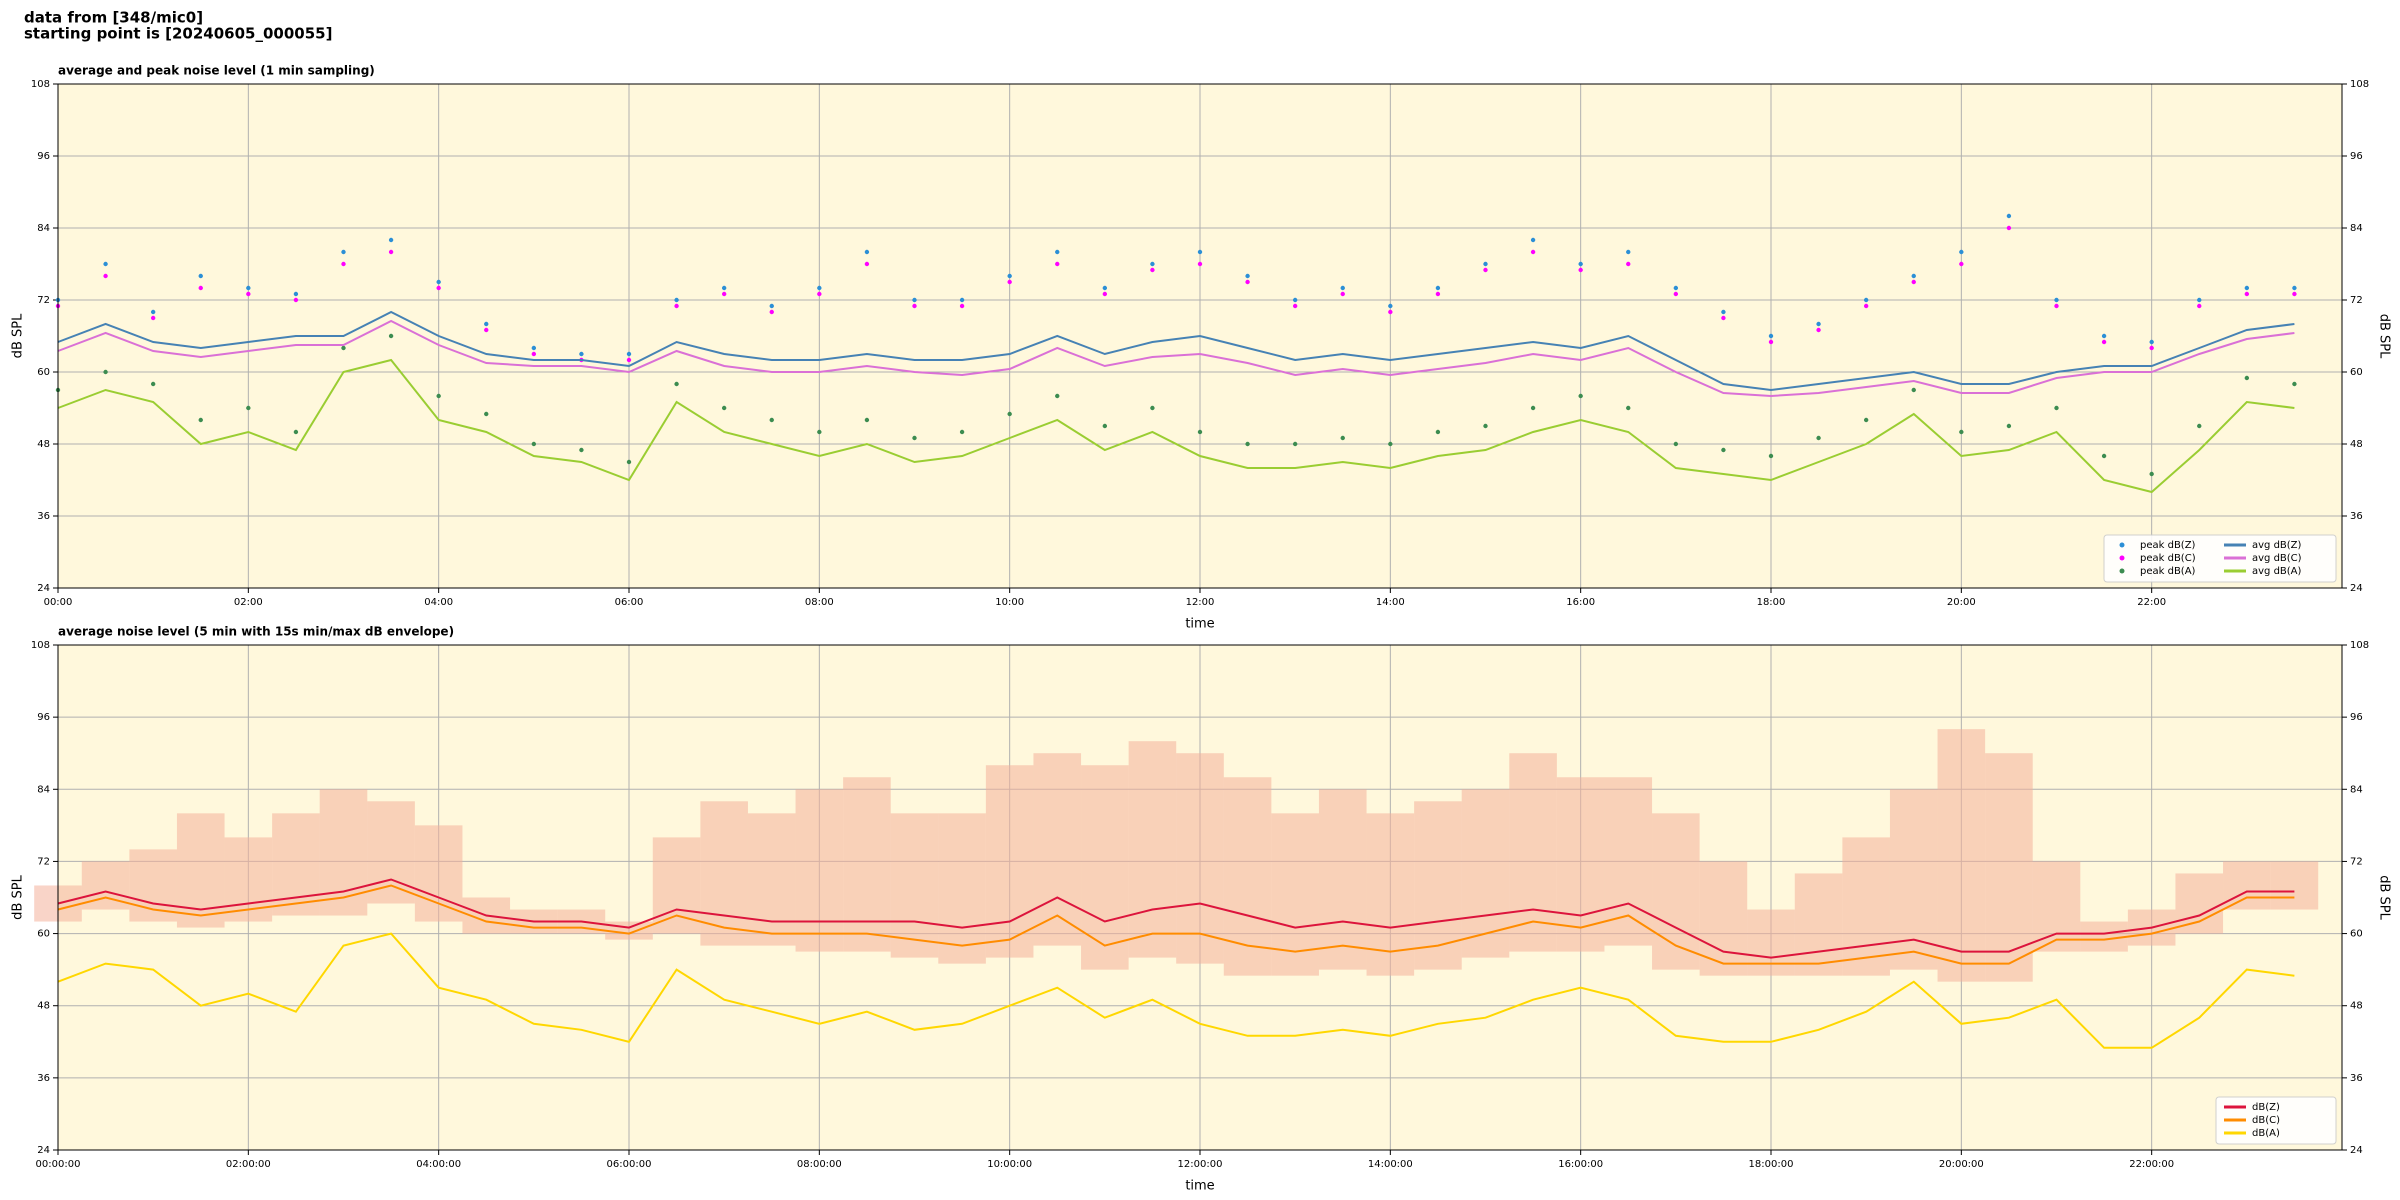  What do you see at coordinates (58, 1164) in the screenshot?
I see `x-tick-label: 00:00:00` at bounding box center [58, 1164].